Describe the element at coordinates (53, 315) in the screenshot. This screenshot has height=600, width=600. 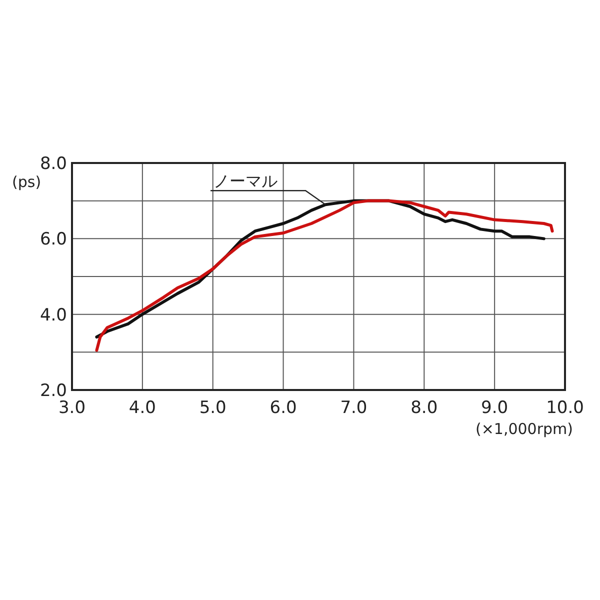
I see `y-tick-label: 4.0` at that location.